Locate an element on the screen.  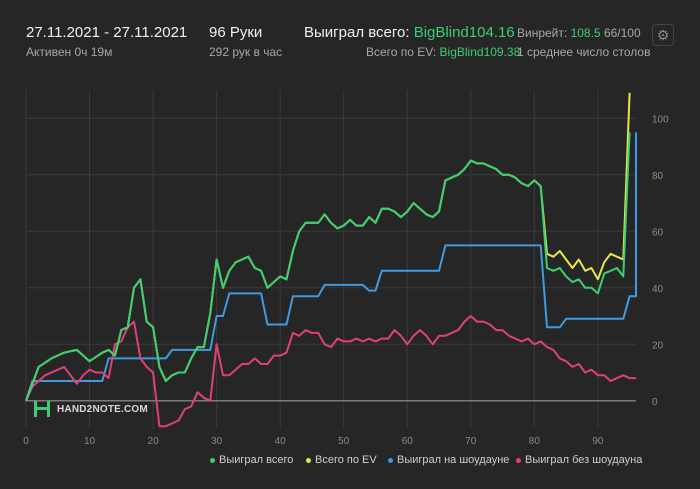
x-tick-label: 50 is located at coordinates (344, 441).